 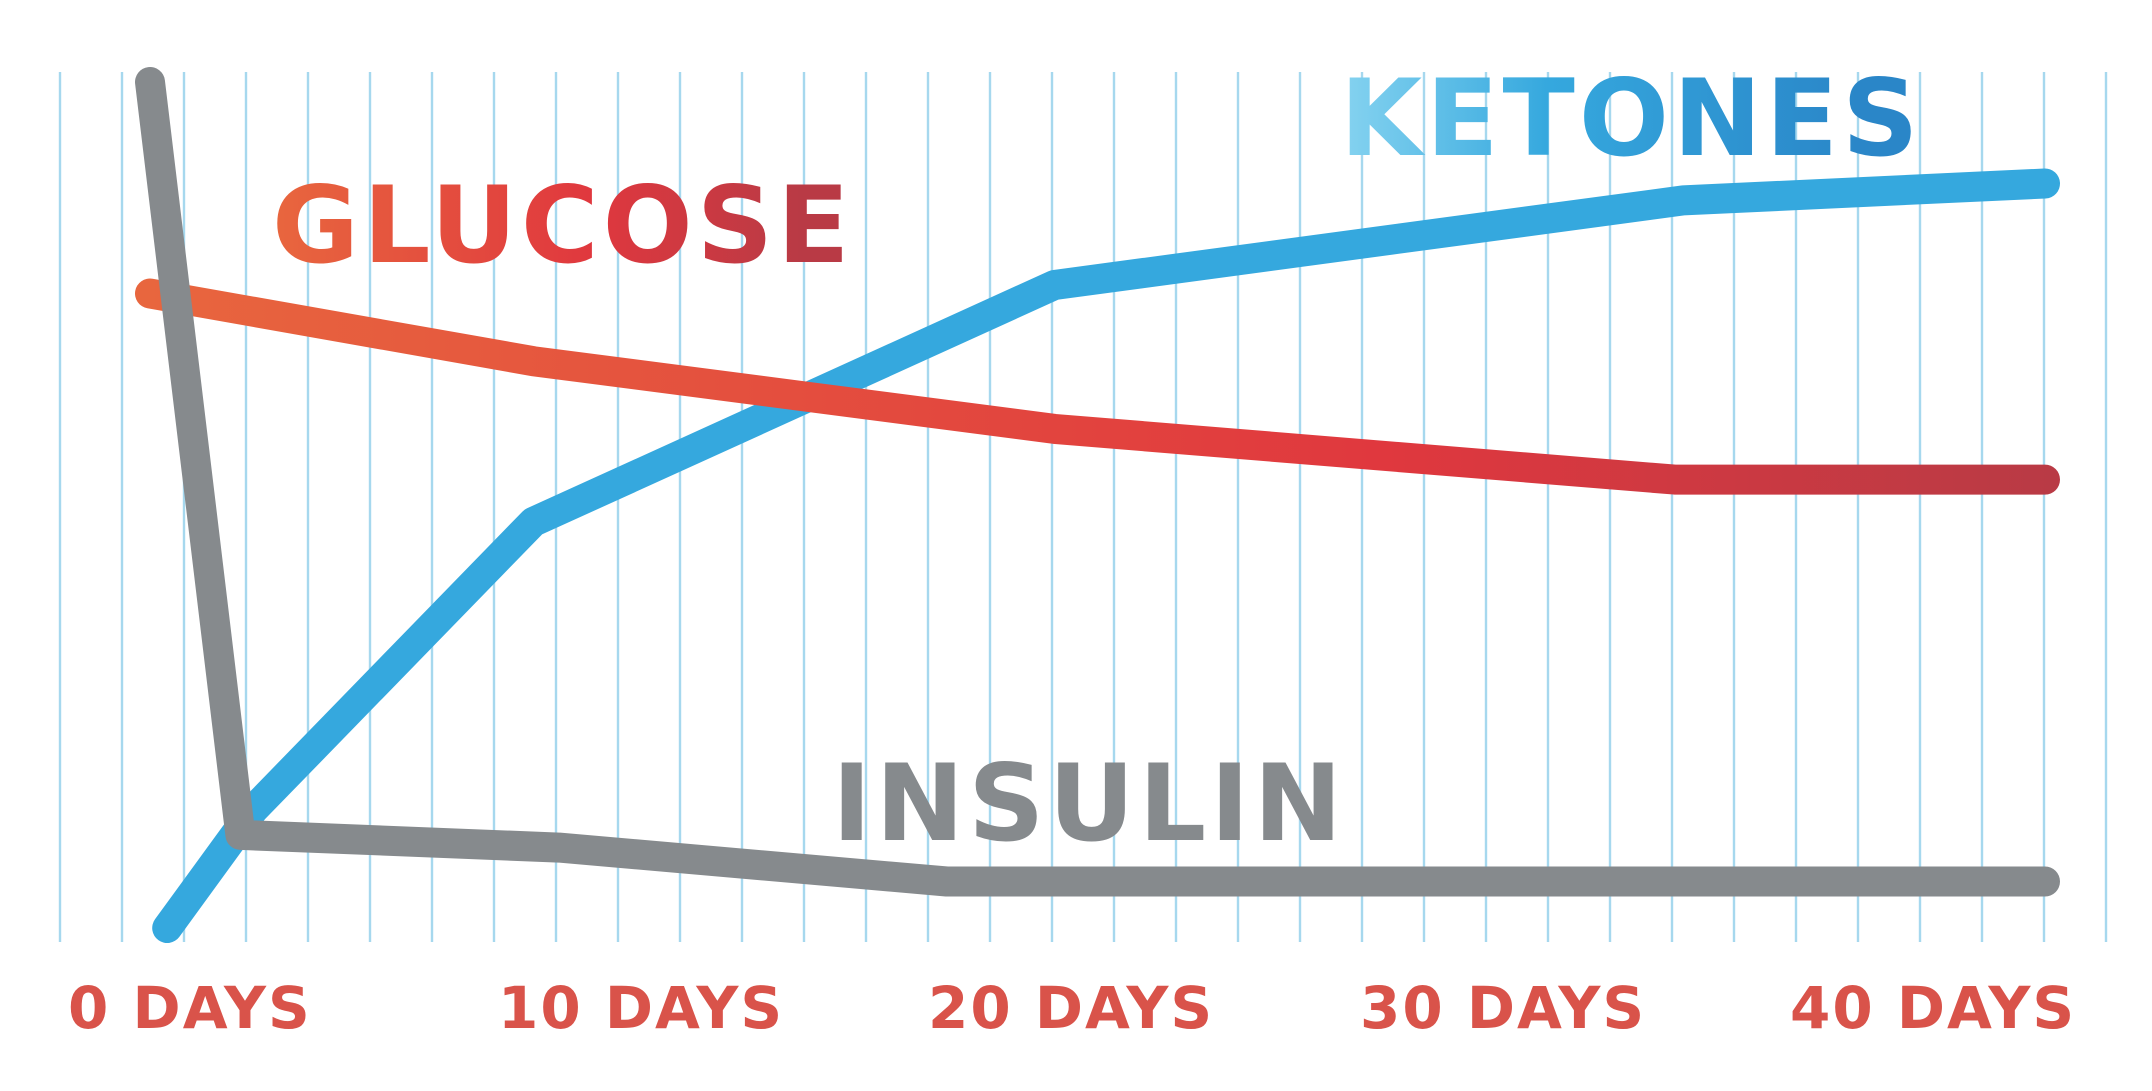 What do you see at coordinates (1503, 1008) in the screenshot?
I see `x-tick-label: 30 DAYS` at bounding box center [1503, 1008].